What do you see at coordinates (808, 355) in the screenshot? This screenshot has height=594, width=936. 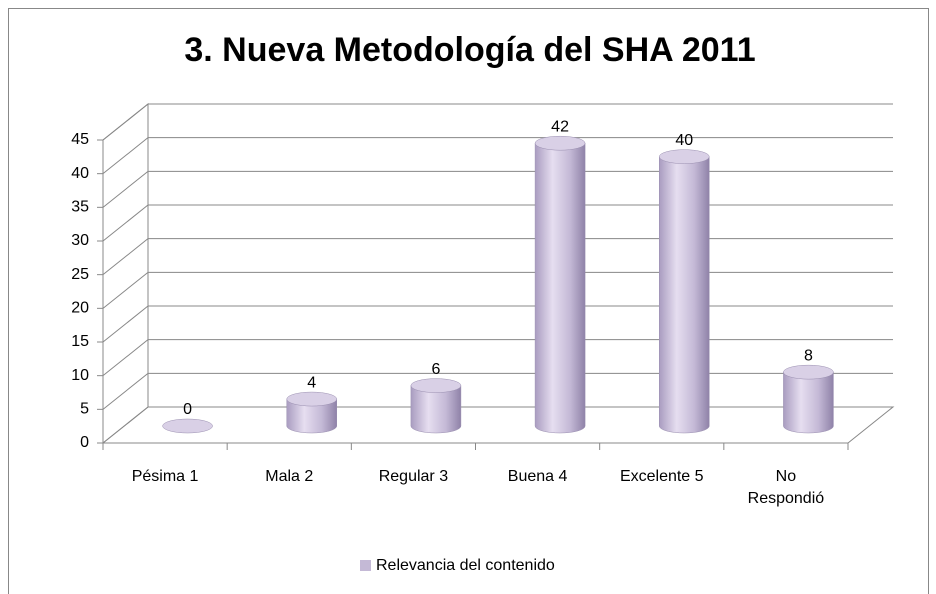 I see `value-label: 8` at bounding box center [808, 355].